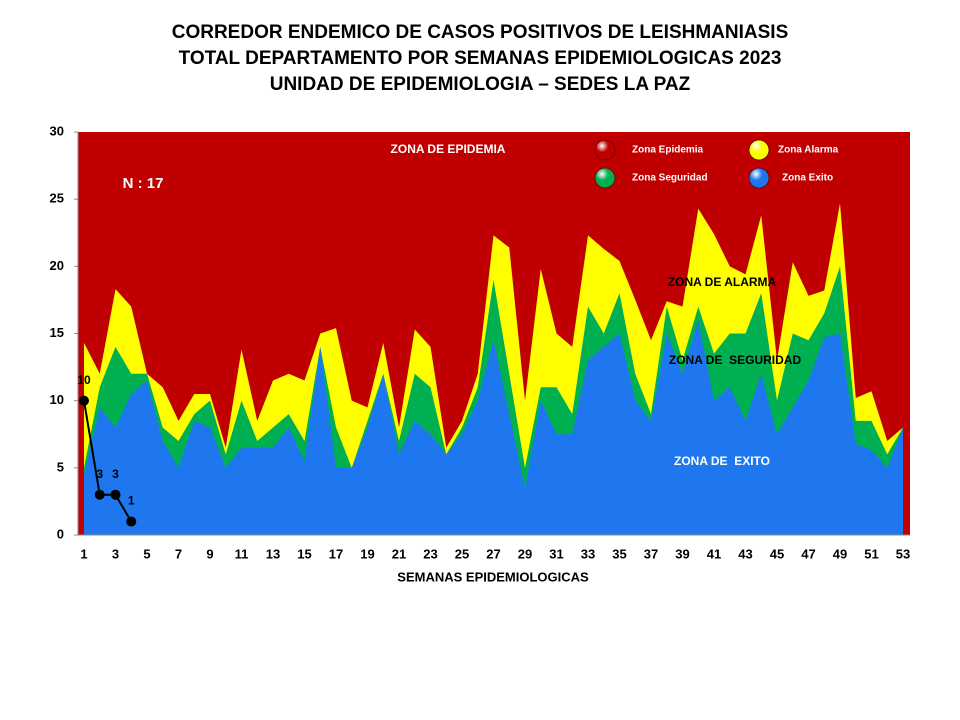 Image resolution: width=960 pixels, height=720 pixels. Describe the element at coordinates (722, 461) in the screenshot. I see `annotation: ZONA DE EXITO` at that location.